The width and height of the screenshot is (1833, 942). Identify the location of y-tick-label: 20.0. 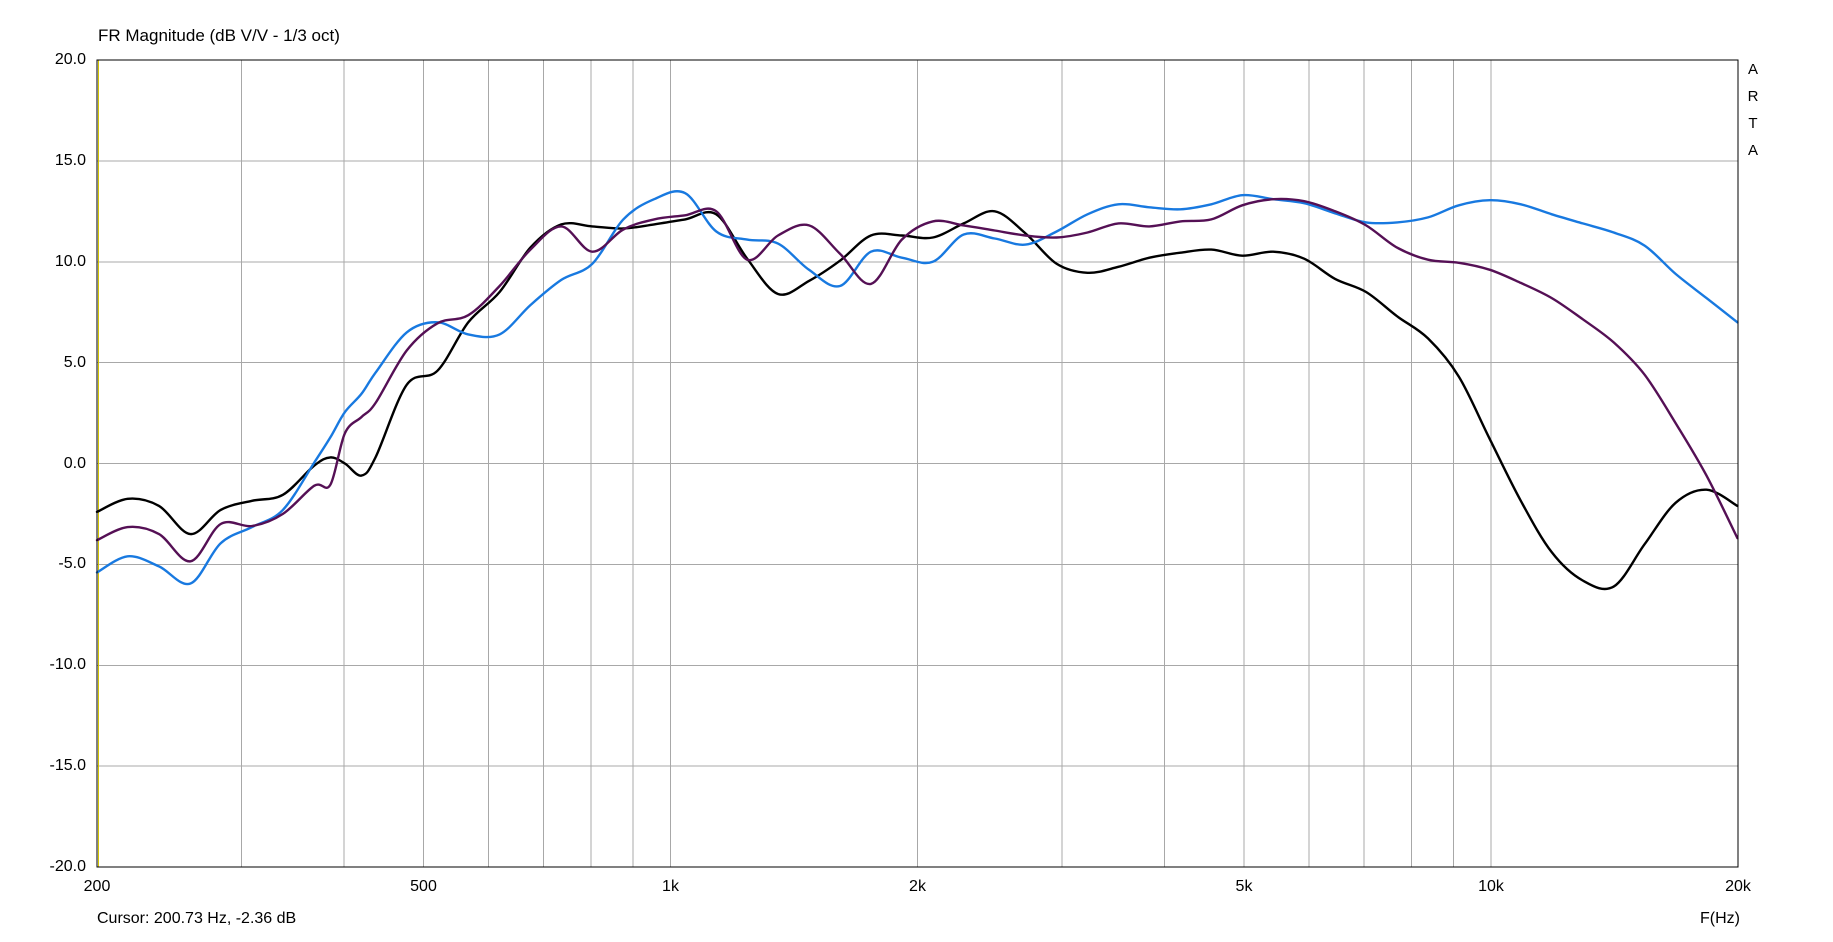
(70, 59).